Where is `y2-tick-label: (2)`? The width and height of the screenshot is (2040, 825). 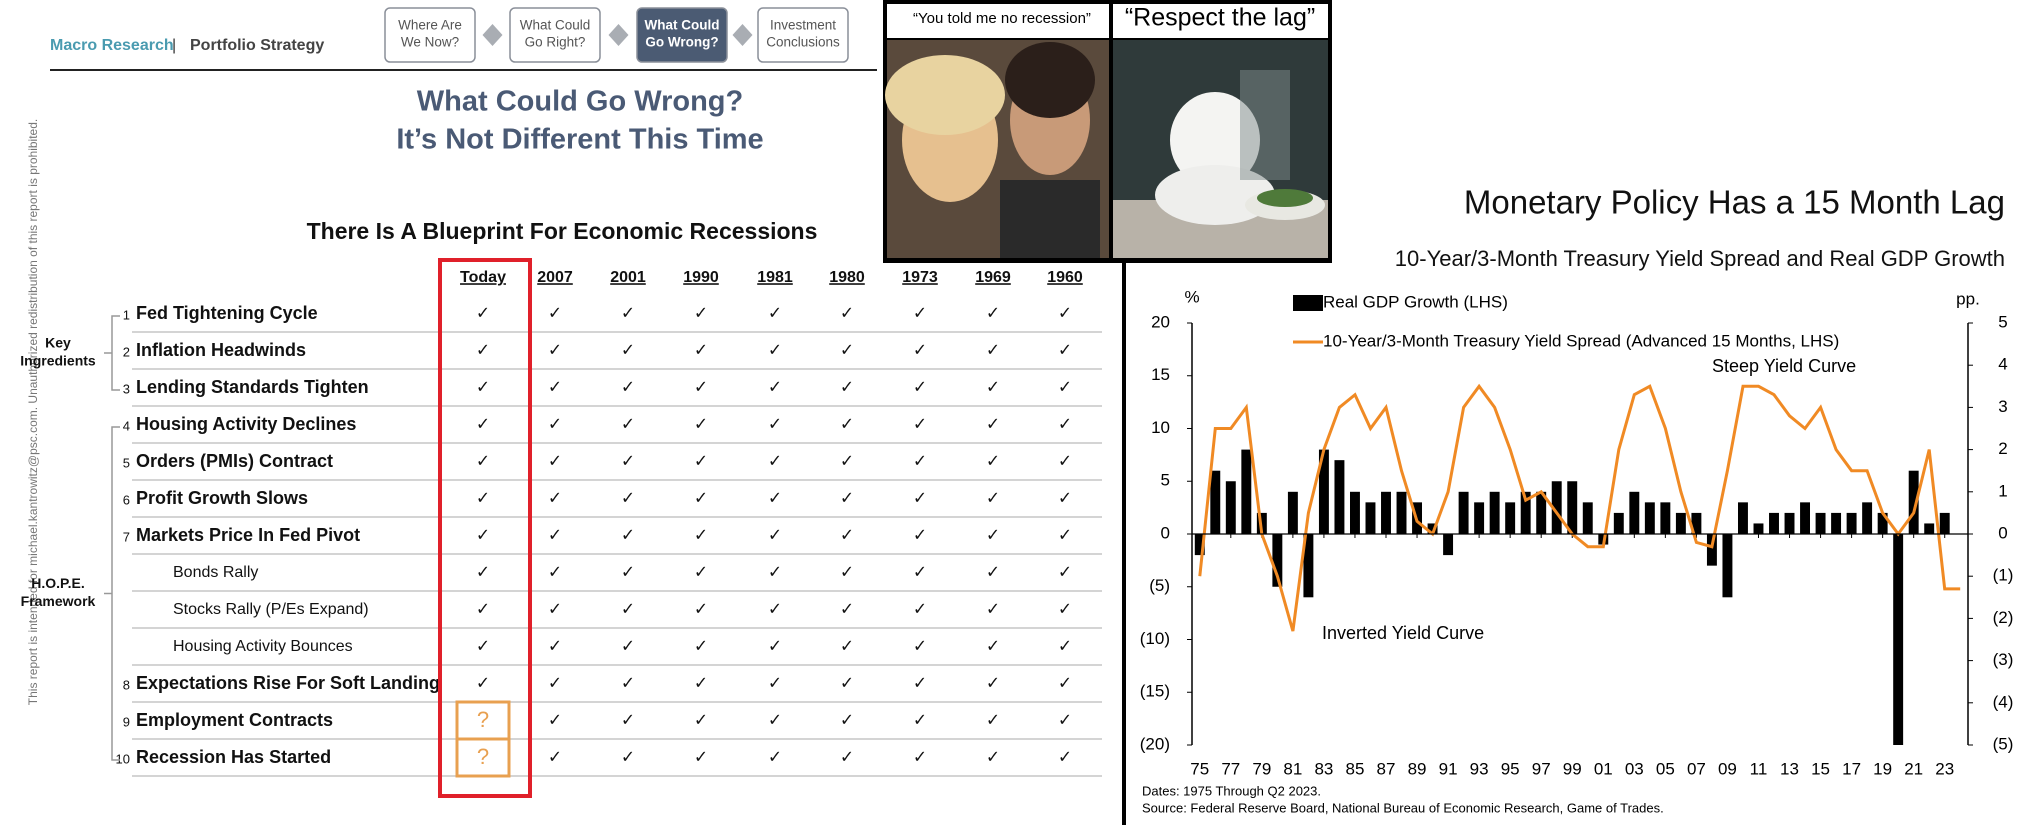 y2-tick-label: (2) is located at coordinates (2003, 617).